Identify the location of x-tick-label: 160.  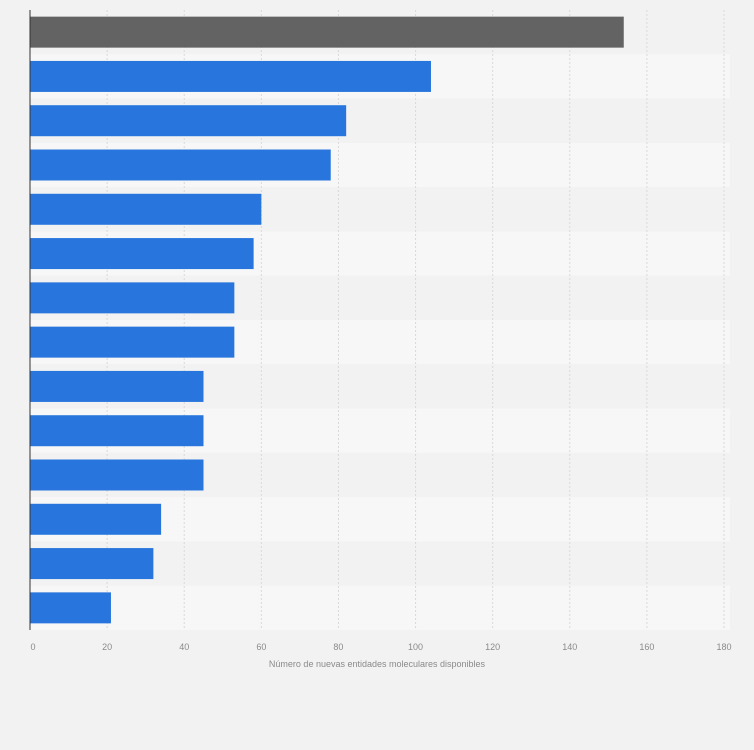
(646, 647).